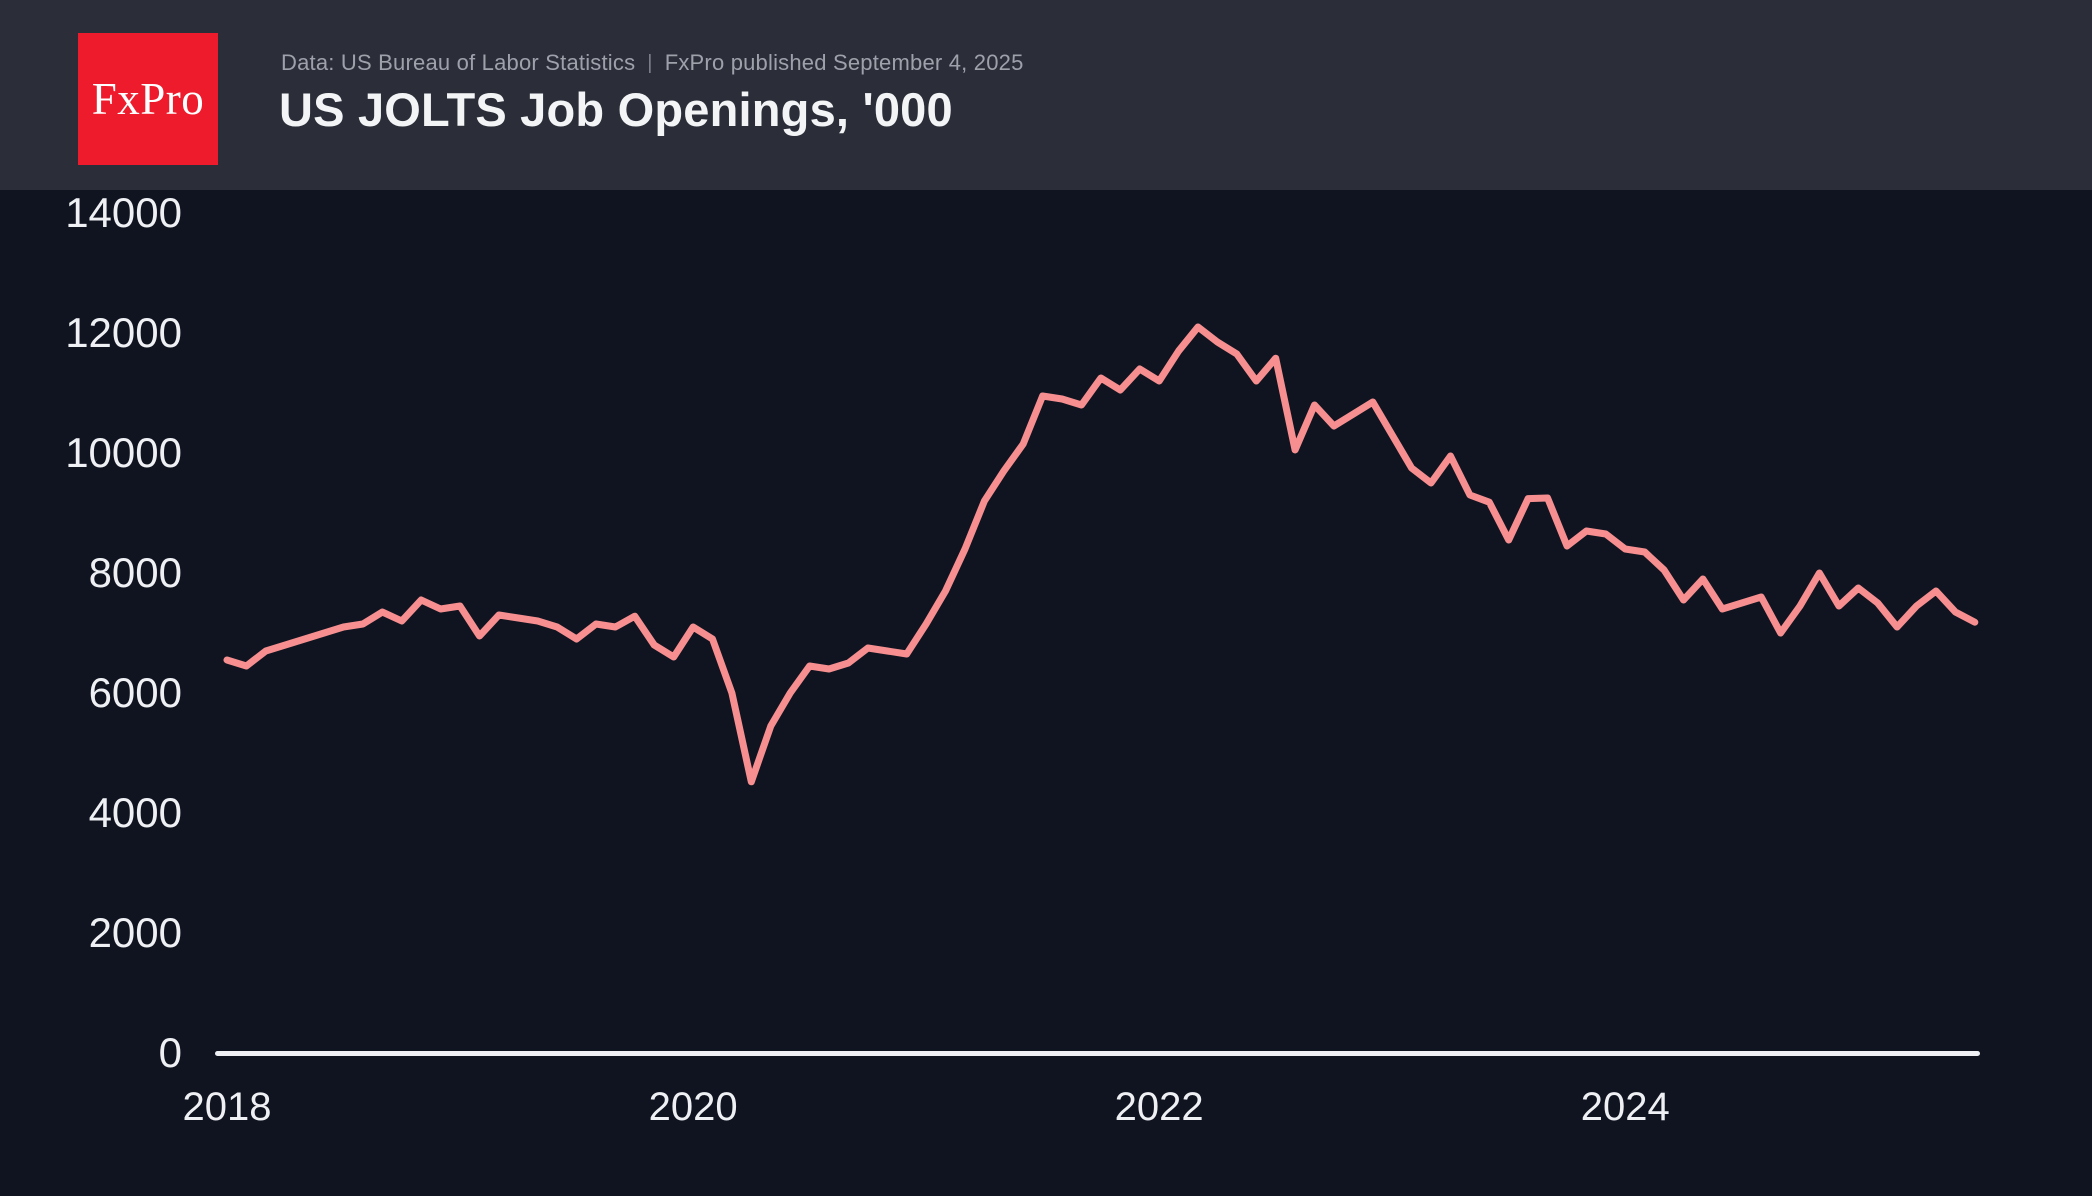  What do you see at coordinates (616, 109) in the screenshot?
I see `chart-title: US JOLTS Job Openings, '000` at bounding box center [616, 109].